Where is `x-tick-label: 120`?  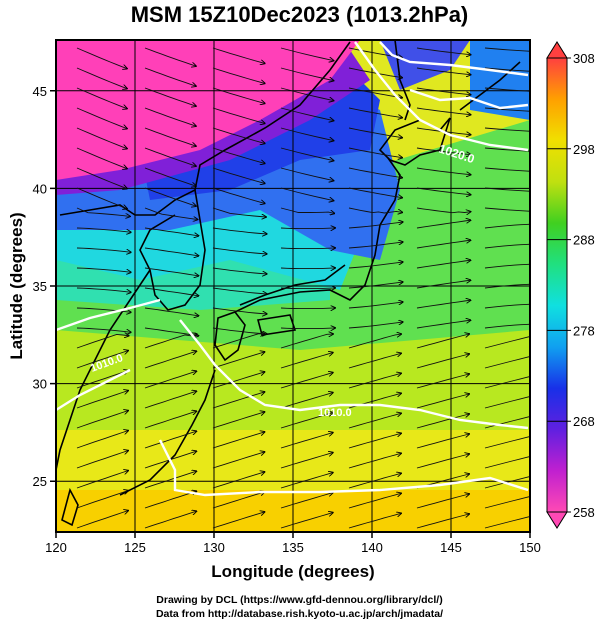 x-tick-label: 120 is located at coordinates (56, 547).